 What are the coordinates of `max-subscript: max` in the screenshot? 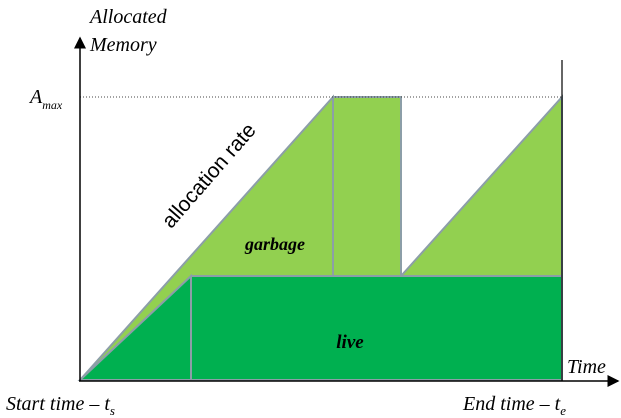 It's located at (52, 105).